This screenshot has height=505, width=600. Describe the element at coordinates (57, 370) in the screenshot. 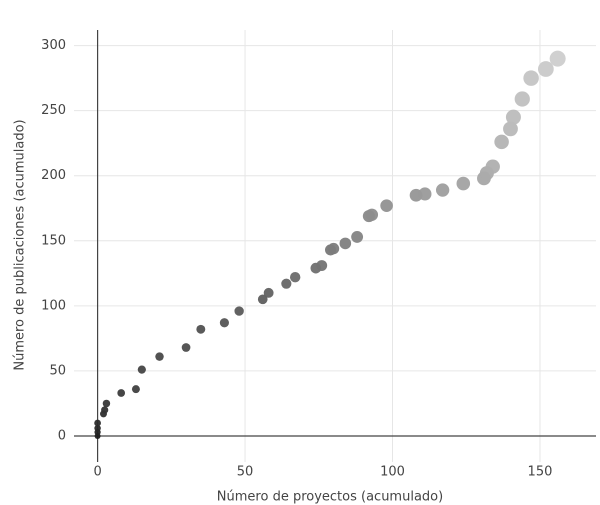

I see `y-tick-label: 50` at that location.